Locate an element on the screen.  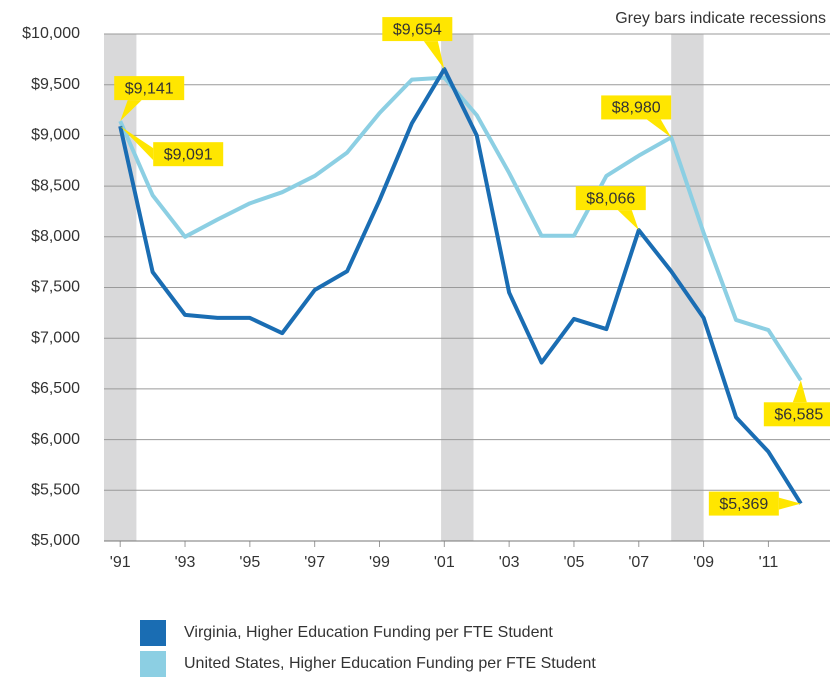
callout: $6,585 is located at coordinates (796, 403).